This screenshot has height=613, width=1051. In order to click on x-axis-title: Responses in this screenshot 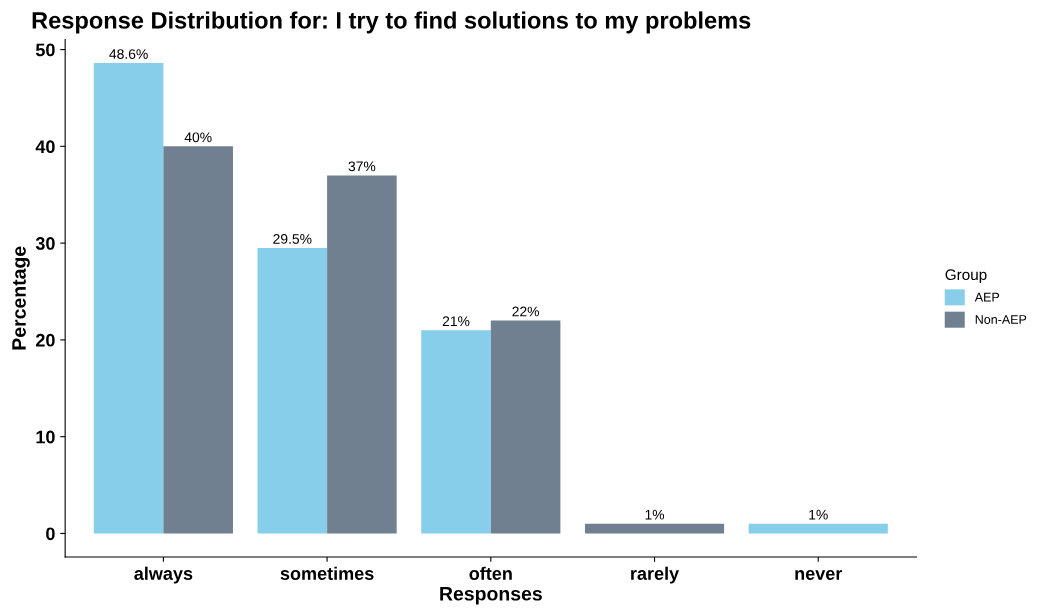, I will do `click(491, 596)`.